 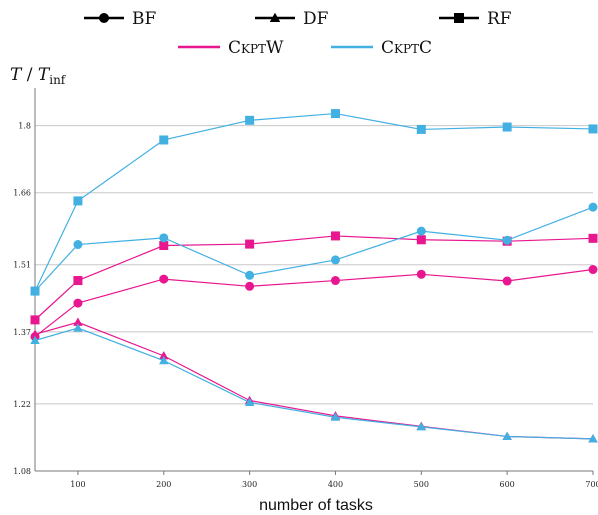 What do you see at coordinates (591, 484) in the screenshot?
I see `x-tick-label: 700` at bounding box center [591, 484].